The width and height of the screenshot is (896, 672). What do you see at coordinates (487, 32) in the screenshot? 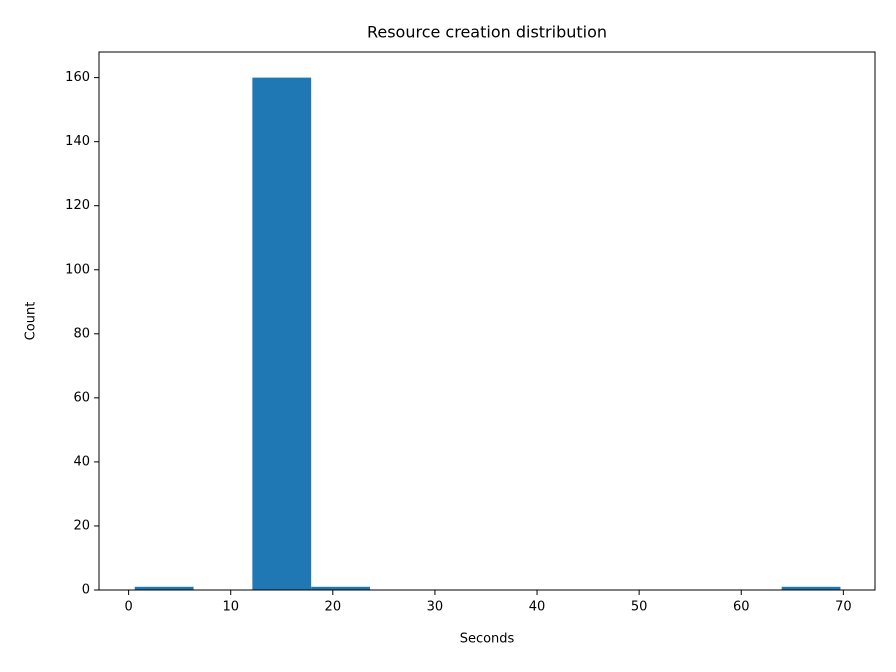
I see `chart-title: Resource creation distribution` at bounding box center [487, 32].